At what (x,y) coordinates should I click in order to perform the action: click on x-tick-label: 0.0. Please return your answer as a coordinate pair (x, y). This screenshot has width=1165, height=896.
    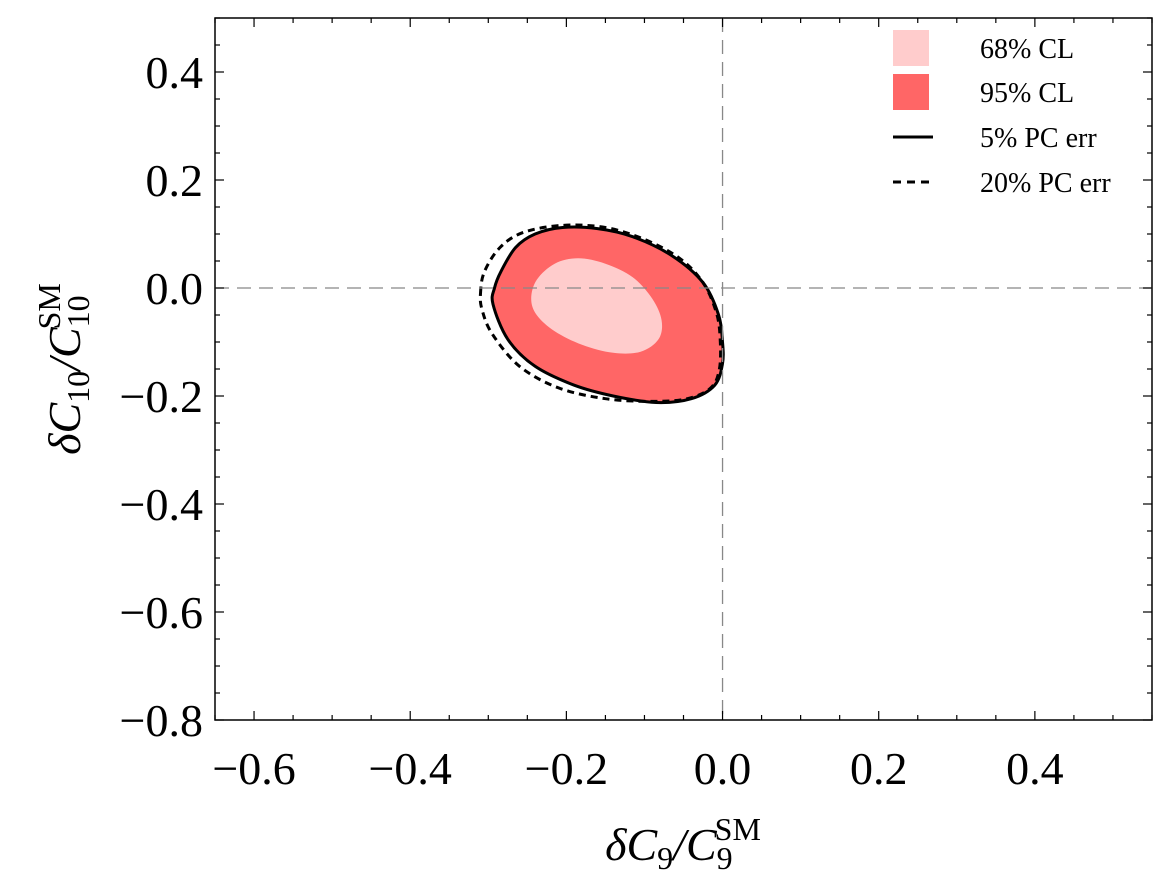
    Looking at the image, I should click on (723, 768).